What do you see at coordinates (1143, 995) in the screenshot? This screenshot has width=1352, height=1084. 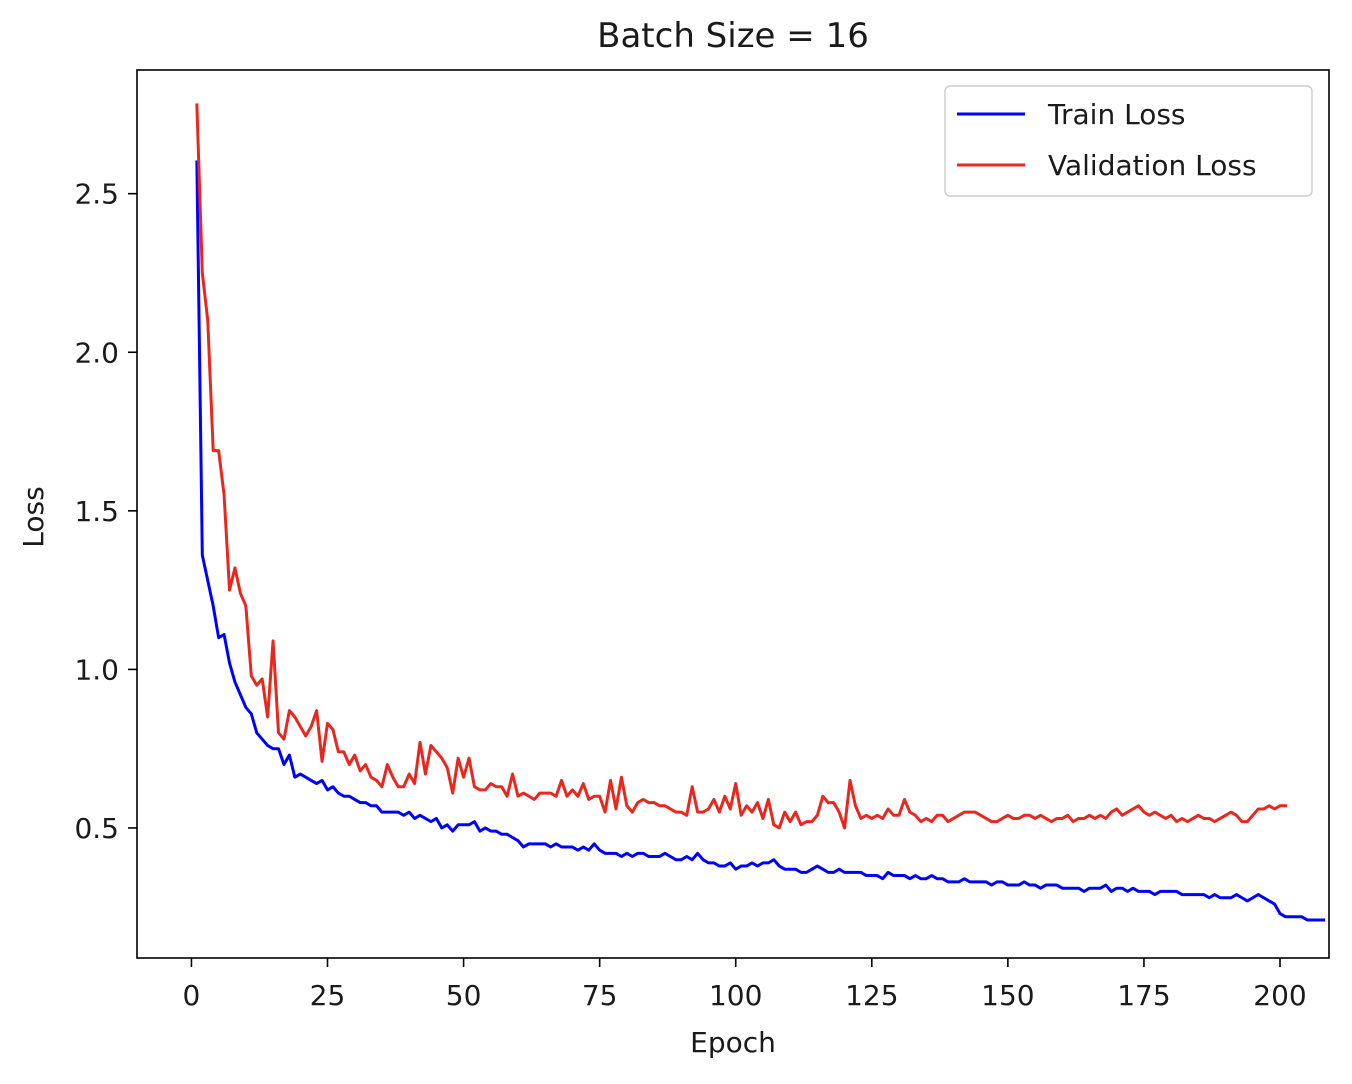 I see `x-tick-label: 175` at bounding box center [1143, 995].